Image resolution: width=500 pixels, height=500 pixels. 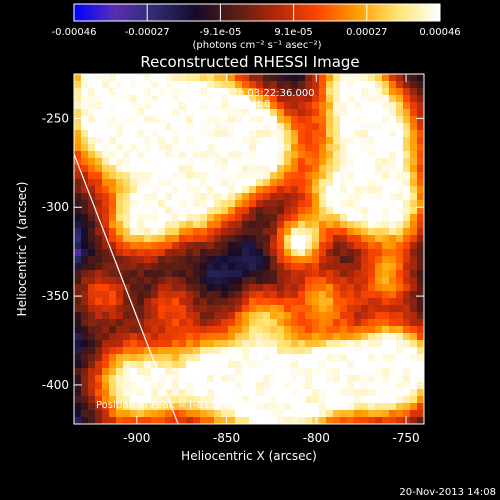 What do you see at coordinates (74, 32) in the screenshot?
I see `colorbar-tick-label: -0.00046` at bounding box center [74, 32].